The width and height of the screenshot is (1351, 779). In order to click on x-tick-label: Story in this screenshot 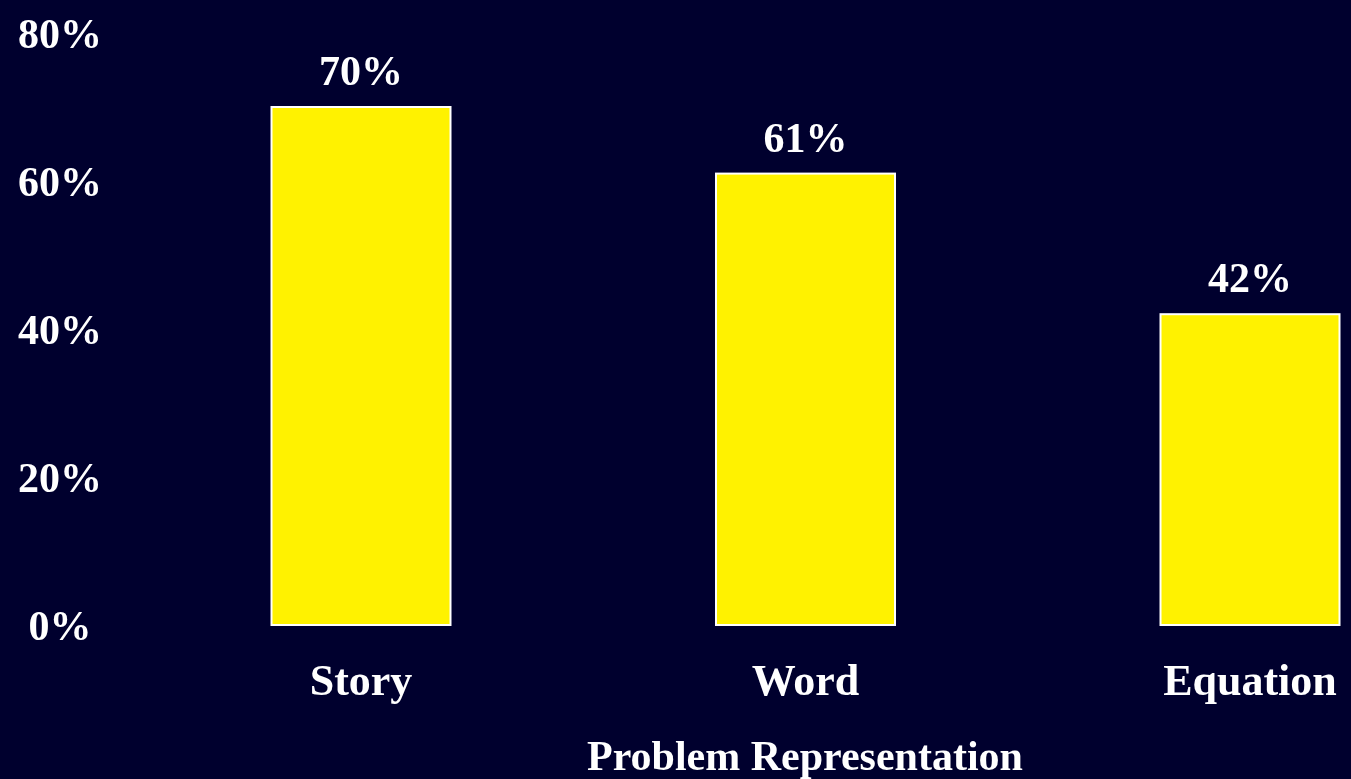, I will do `click(361, 680)`.